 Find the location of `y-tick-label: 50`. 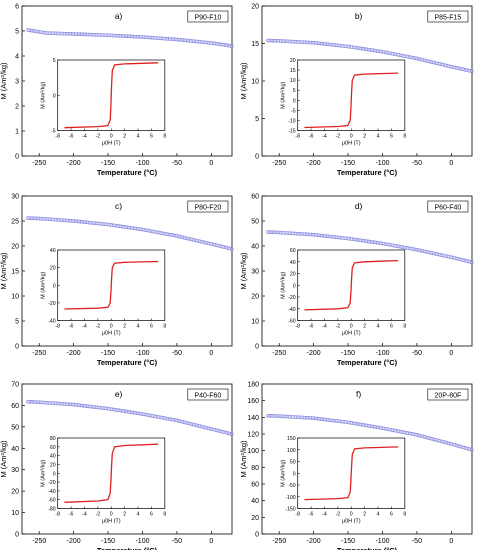

y-tick-label: 50 is located at coordinates (15, 427).